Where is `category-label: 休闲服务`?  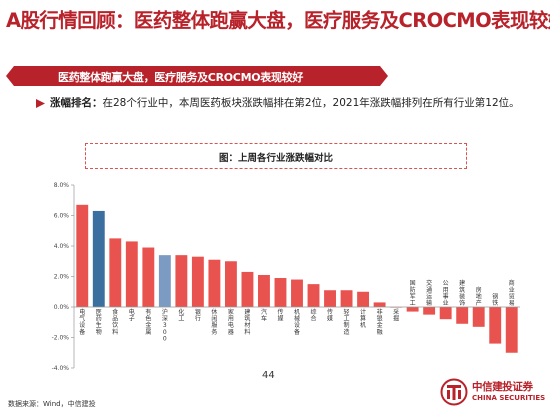
category-label: 休闲服务 is located at coordinates (214, 322).